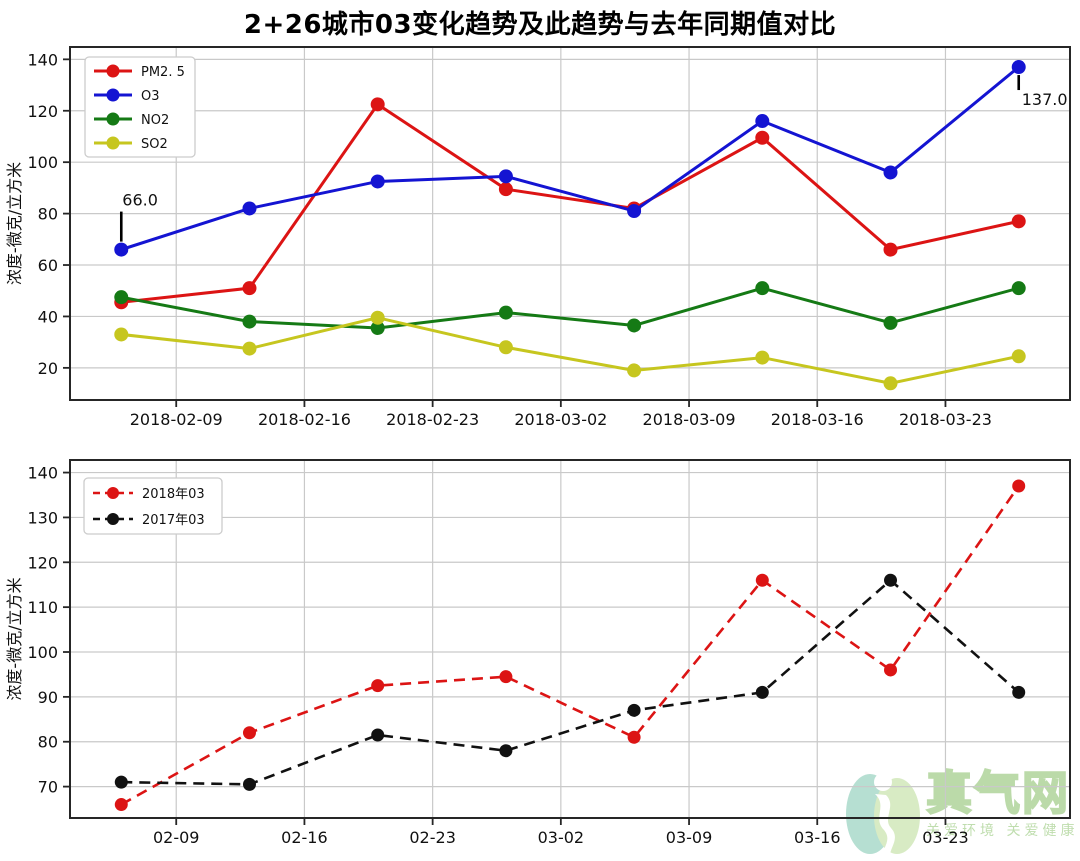  I want to click on legend-label: 2017年03, so click(173, 520).